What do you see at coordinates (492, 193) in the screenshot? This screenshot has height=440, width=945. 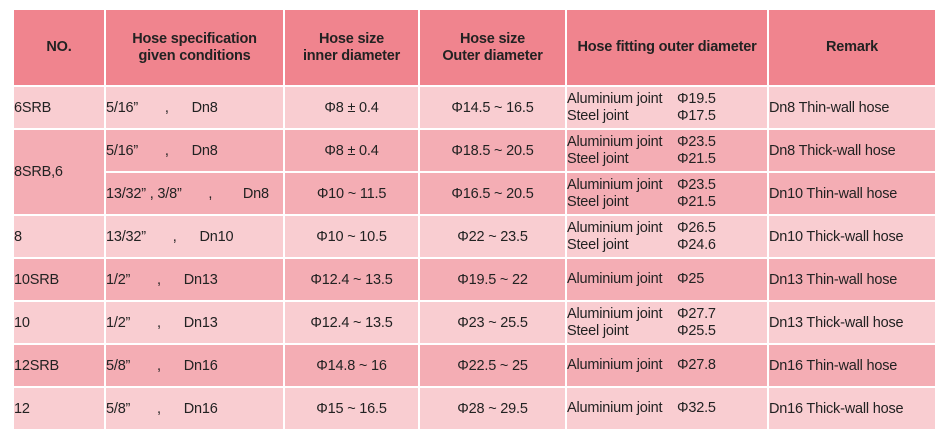 I see `cell-outer: Φ16.5 ~ 20.5` at bounding box center [492, 193].